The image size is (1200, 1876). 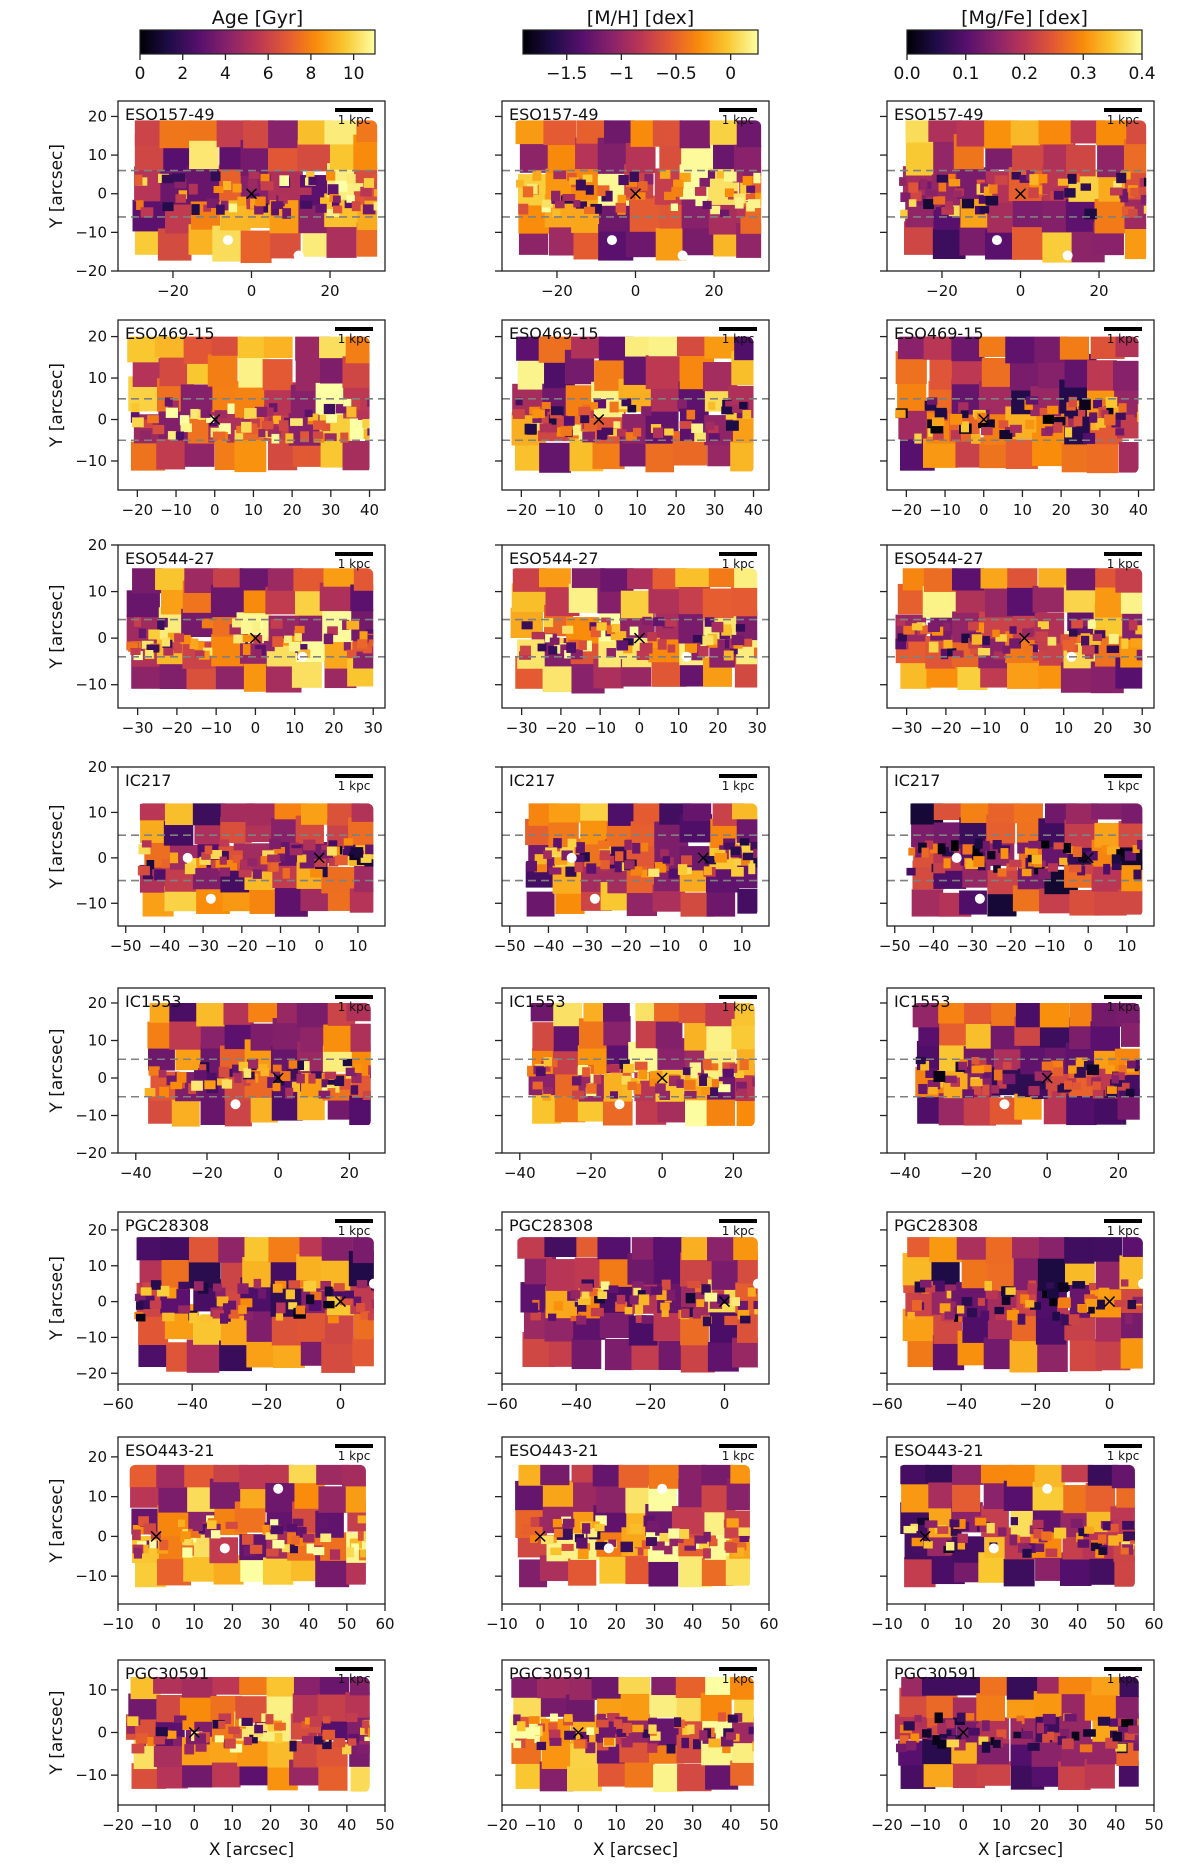 What do you see at coordinates (91, 461) in the screenshot?
I see `y-tick-label: −10` at bounding box center [91, 461].